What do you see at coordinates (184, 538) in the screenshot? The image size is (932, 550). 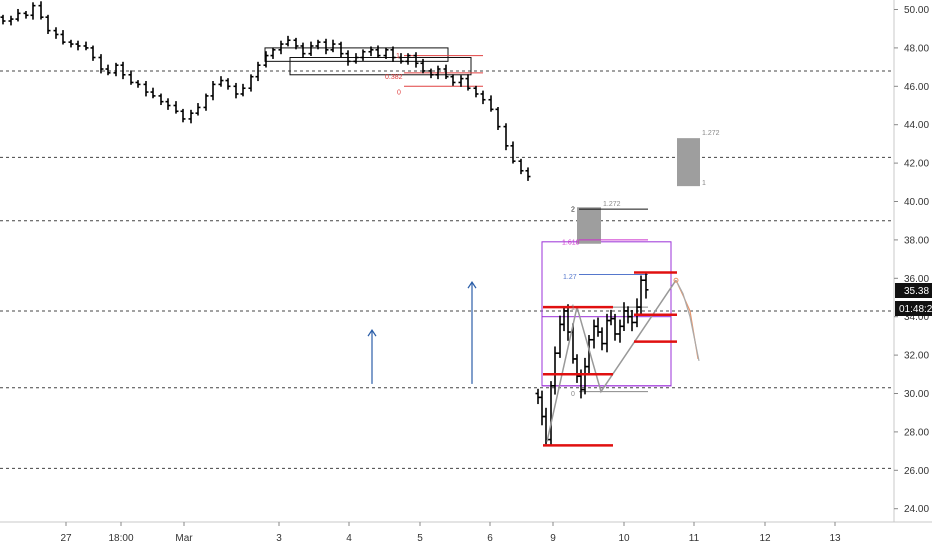 I see `time-tick-label: Mar` at bounding box center [184, 538].